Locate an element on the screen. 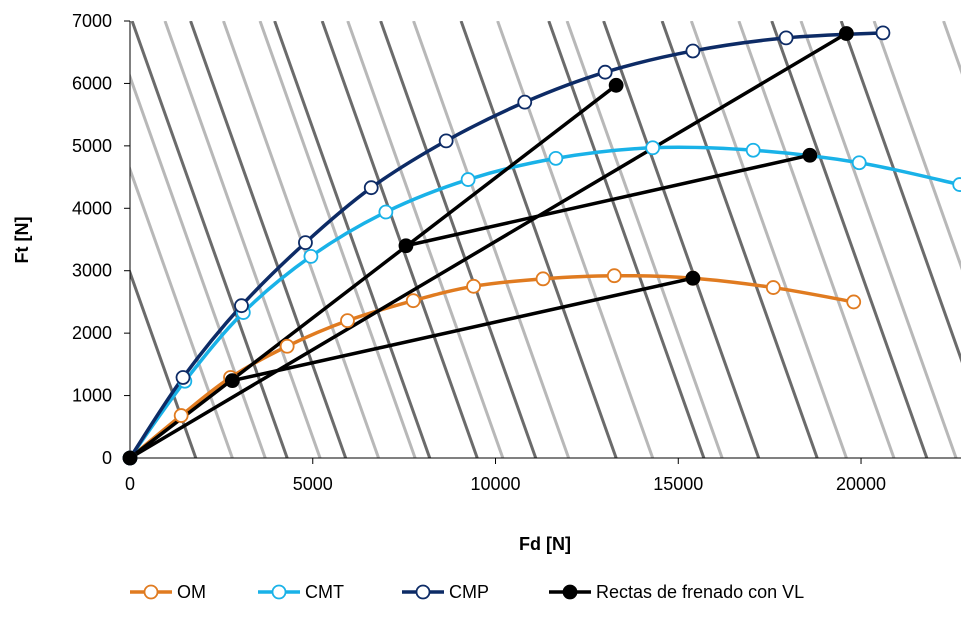 The width and height of the screenshot is (961, 622). x-tick-label: 20000 is located at coordinates (861, 484).